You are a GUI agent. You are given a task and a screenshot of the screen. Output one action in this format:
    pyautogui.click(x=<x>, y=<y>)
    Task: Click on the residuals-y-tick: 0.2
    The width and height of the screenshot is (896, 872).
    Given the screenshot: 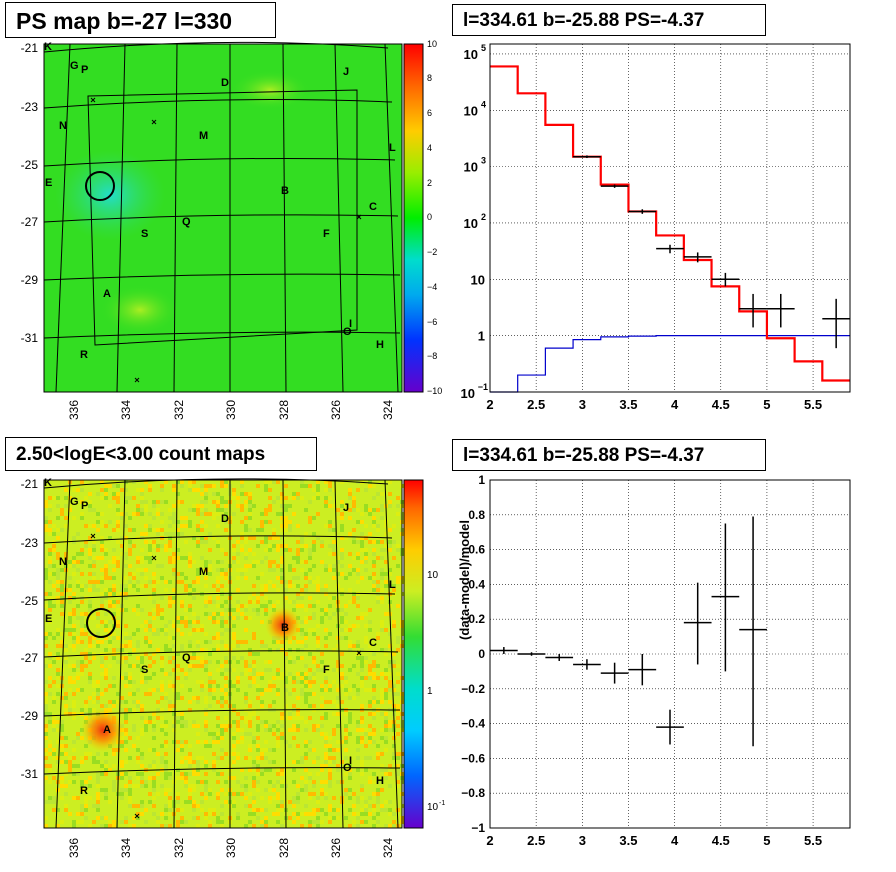 What is the action you would take?
    pyautogui.click(x=476, y=619)
    